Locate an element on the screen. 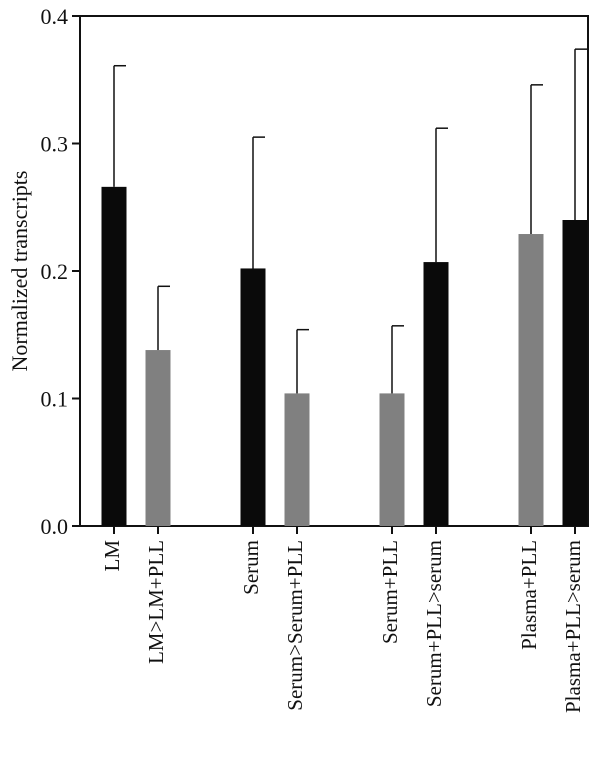  x-category-label: Plasma+PLL>serum is located at coordinates (573, 626).